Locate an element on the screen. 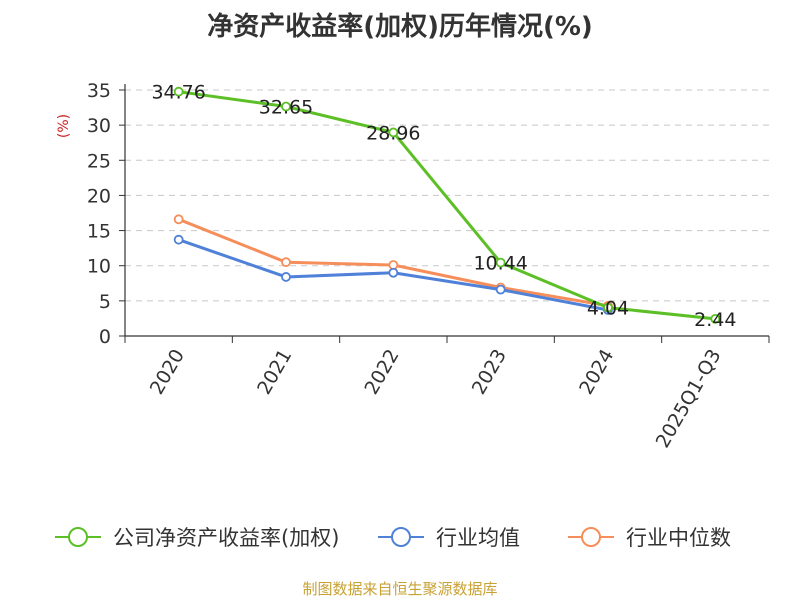 The height and width of the screenshot is (600, 800). data-label: 2.44 is located at coordinates (715, 320).